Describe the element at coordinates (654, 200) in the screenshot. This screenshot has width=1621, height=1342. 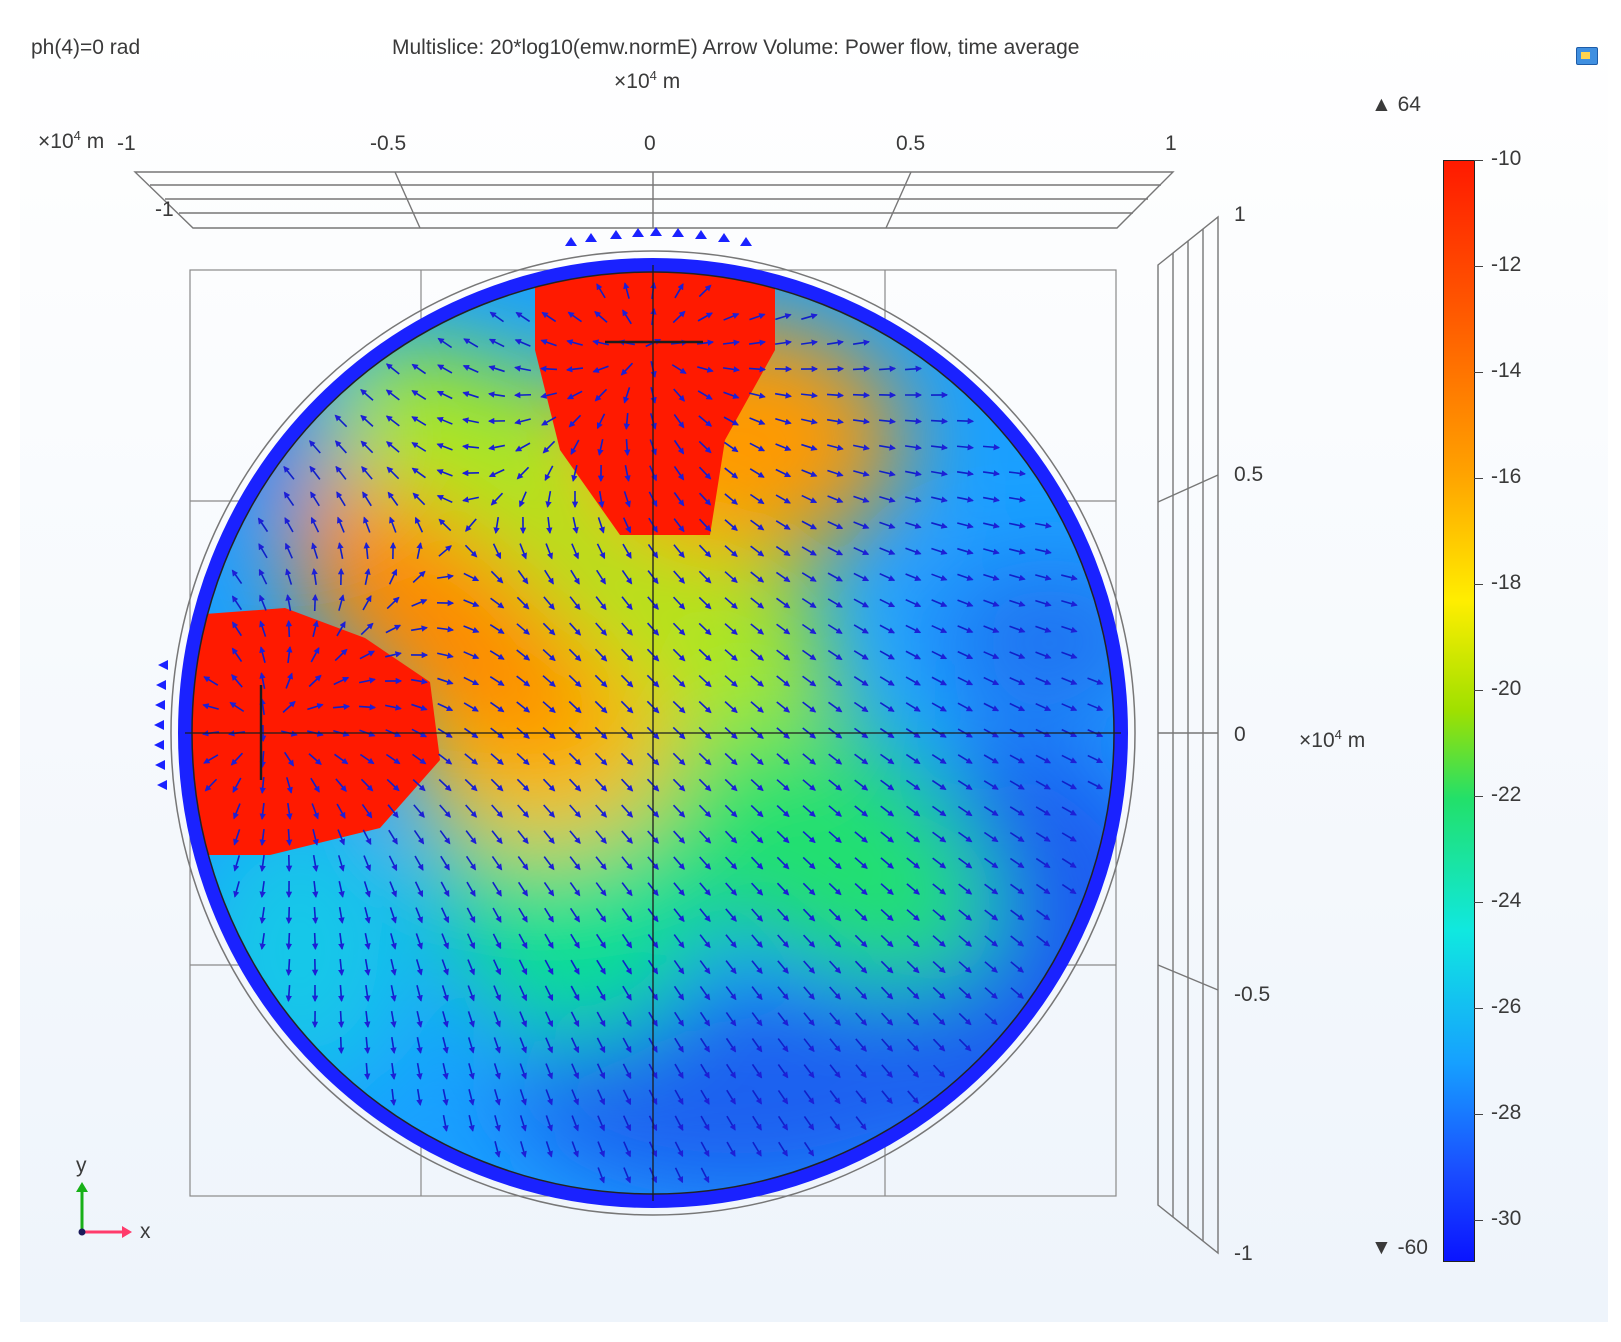
I see `top-axis-frame` at that location.